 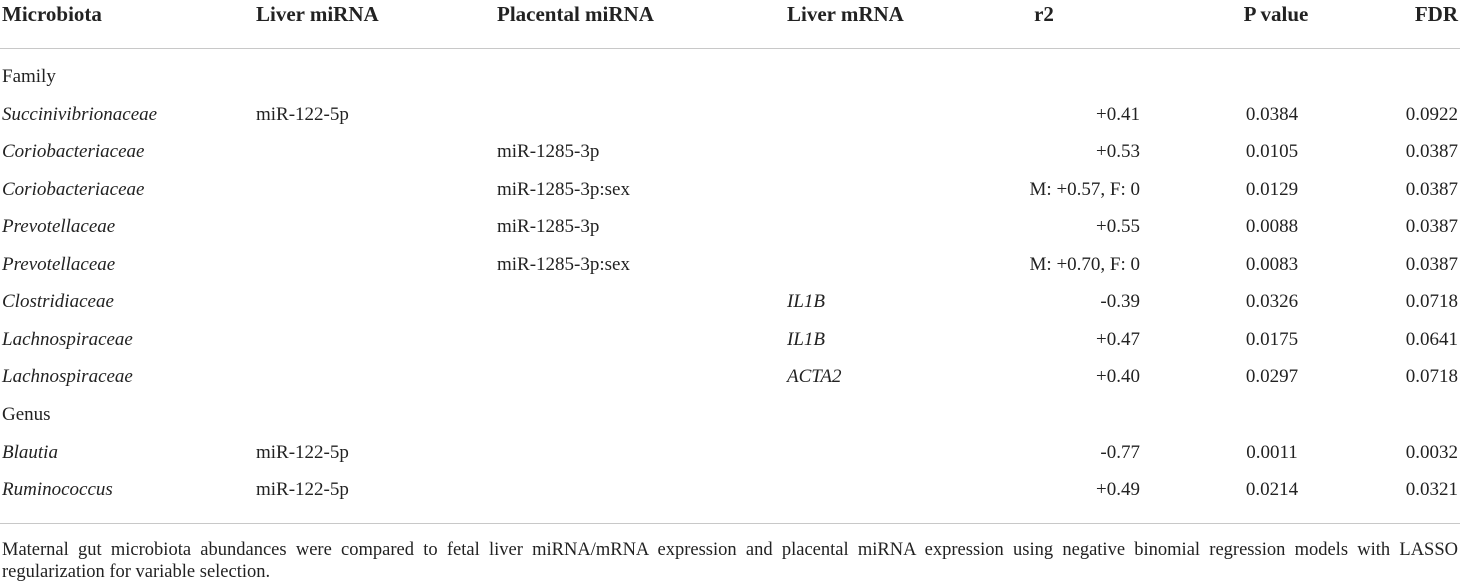 I want to click on table-cell: Blautia, so click(x=30, y=452).